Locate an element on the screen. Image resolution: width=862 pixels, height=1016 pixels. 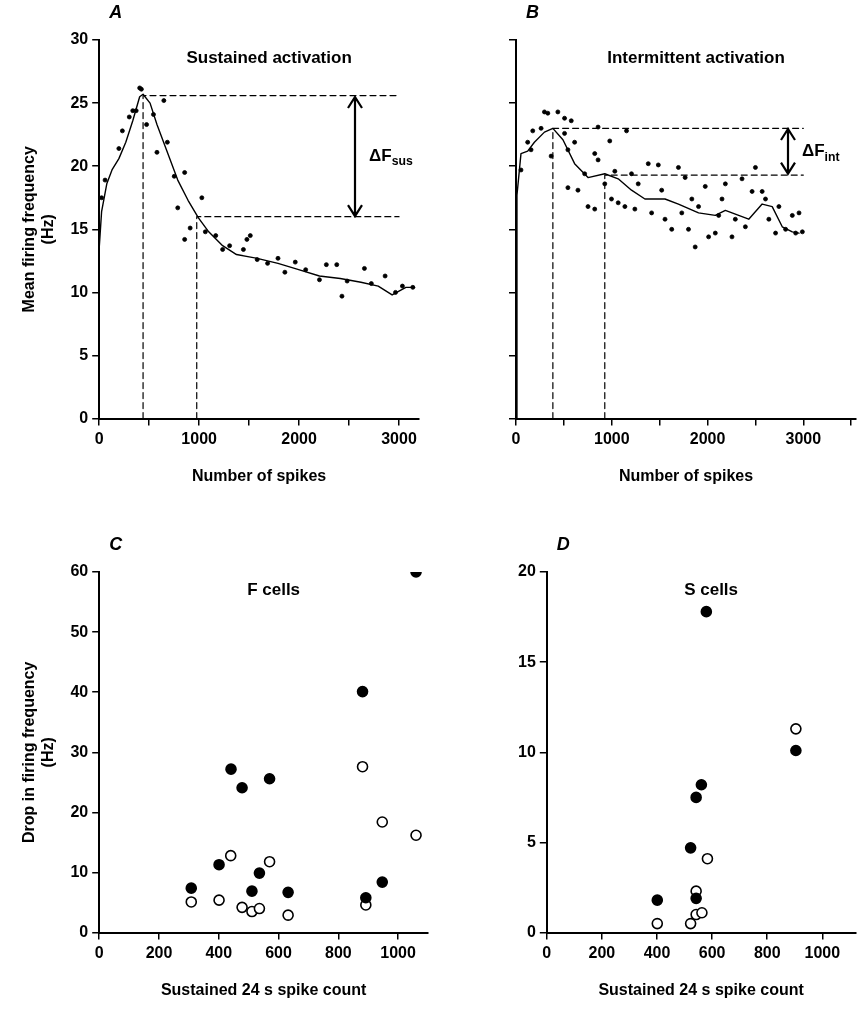
chart-title: A is located at coordinates (115, 12).